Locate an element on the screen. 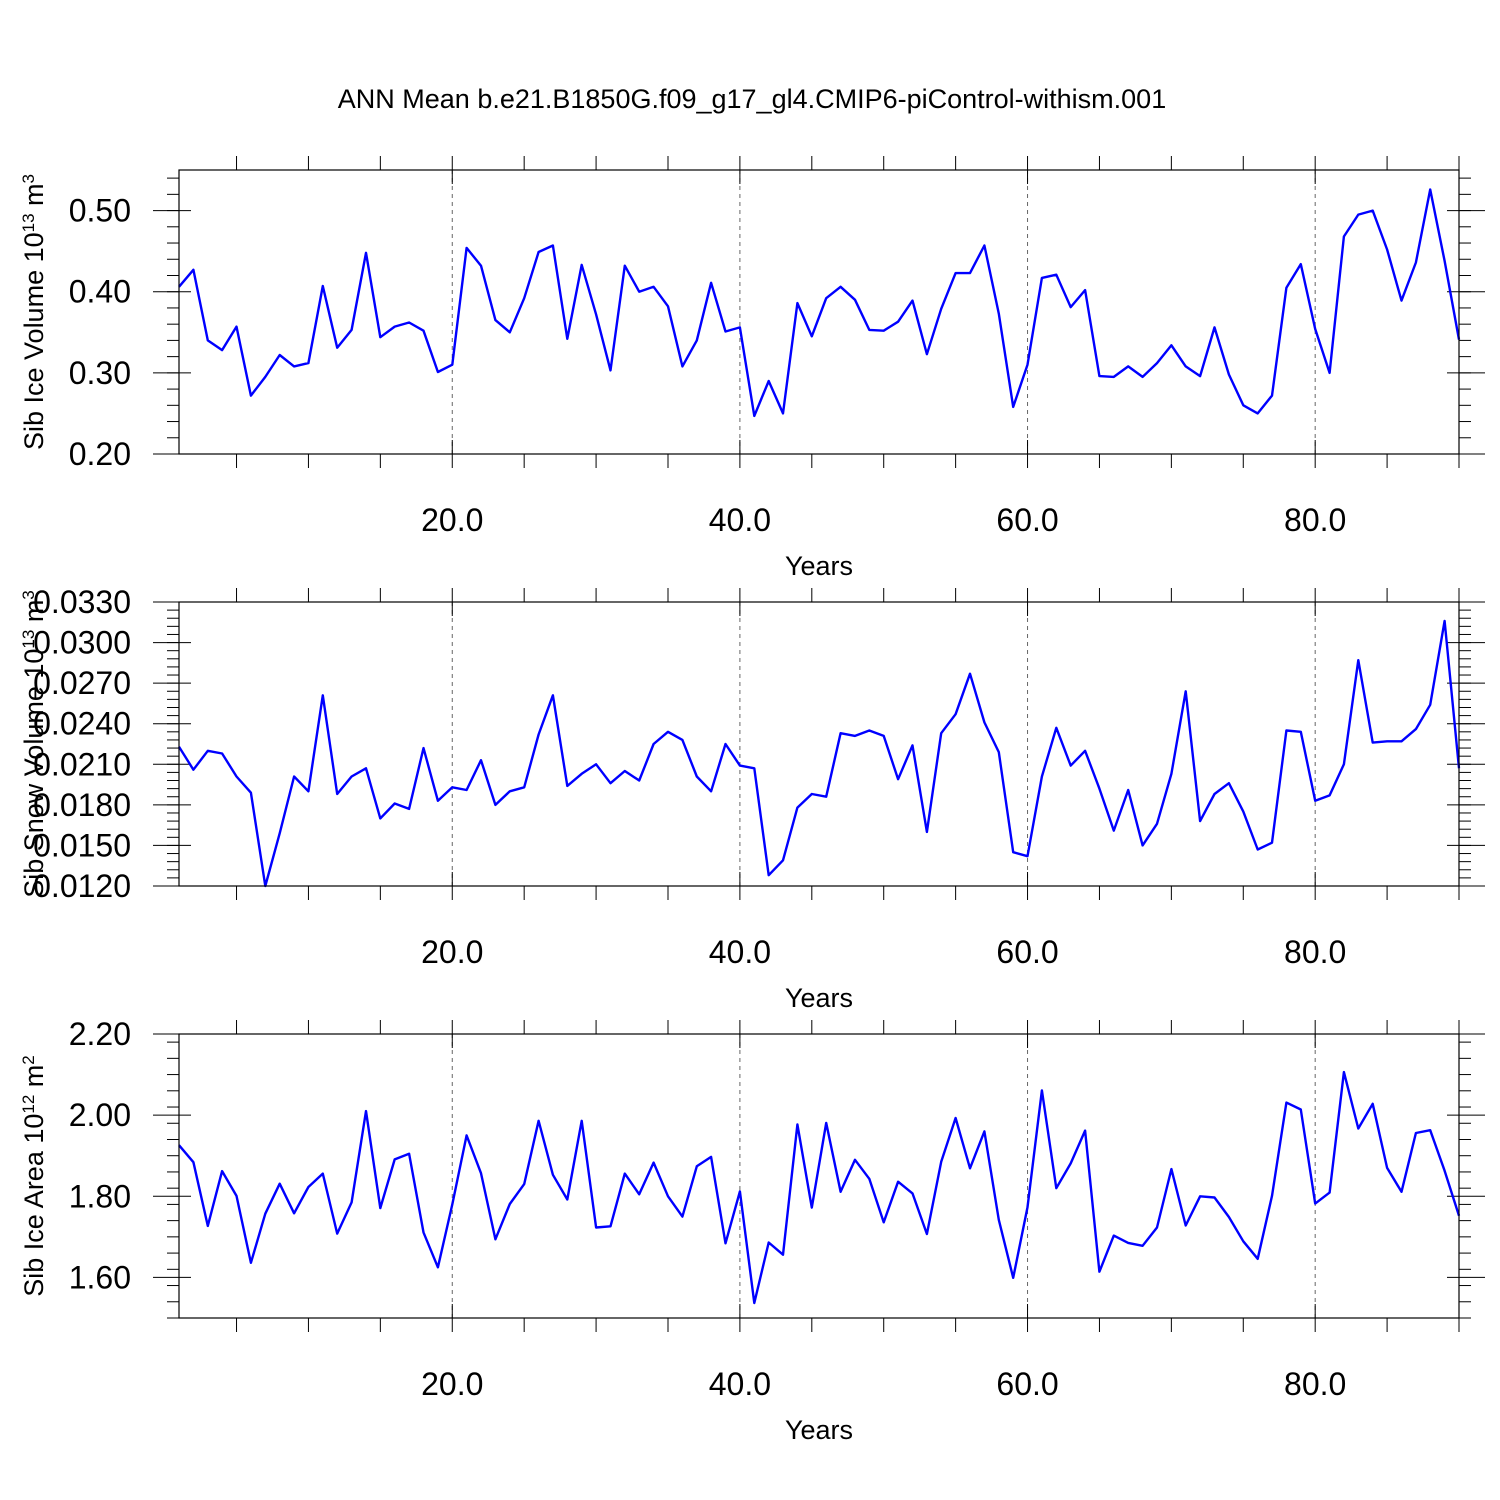 Image resolution: width=1500 pixels, height=1500 pixels. y-axis-title-text: Sib Snow Volume 10 is located at coordinates (34, 773).